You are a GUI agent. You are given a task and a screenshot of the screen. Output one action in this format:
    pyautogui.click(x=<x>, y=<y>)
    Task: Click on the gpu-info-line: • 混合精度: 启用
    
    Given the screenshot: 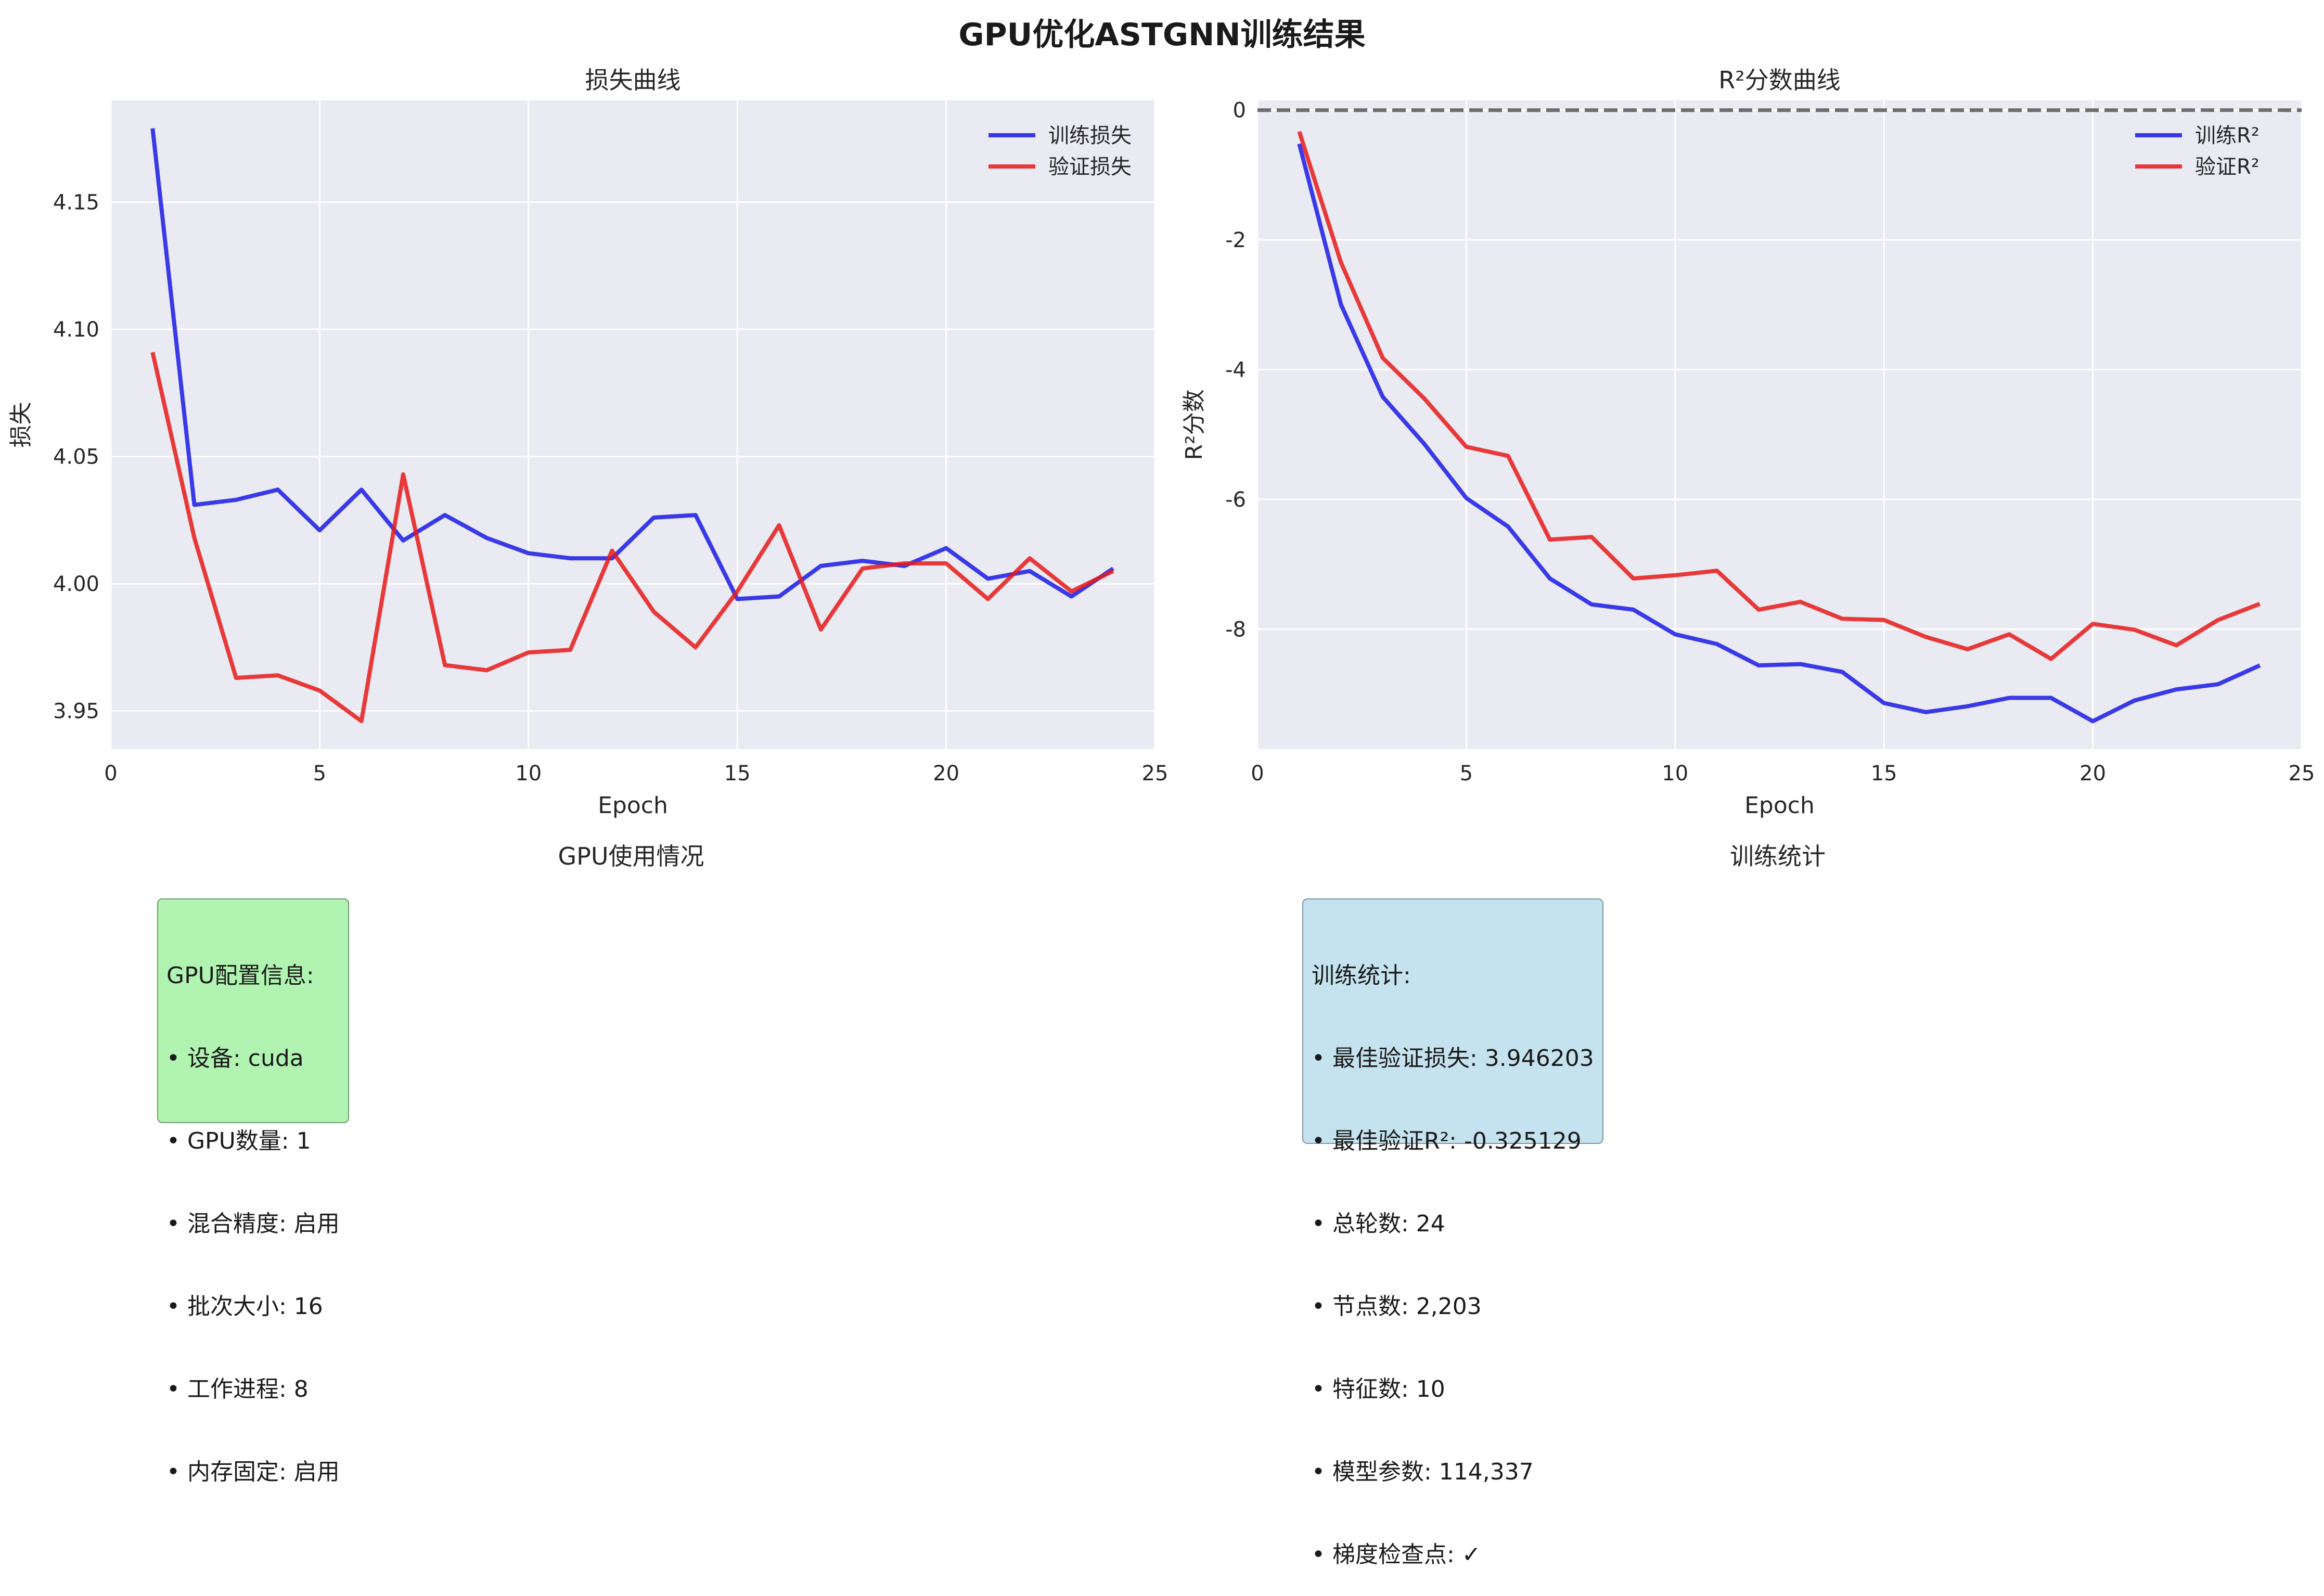 What is the action you would take?
    pyautogui.click(x=253, y=1224)
    